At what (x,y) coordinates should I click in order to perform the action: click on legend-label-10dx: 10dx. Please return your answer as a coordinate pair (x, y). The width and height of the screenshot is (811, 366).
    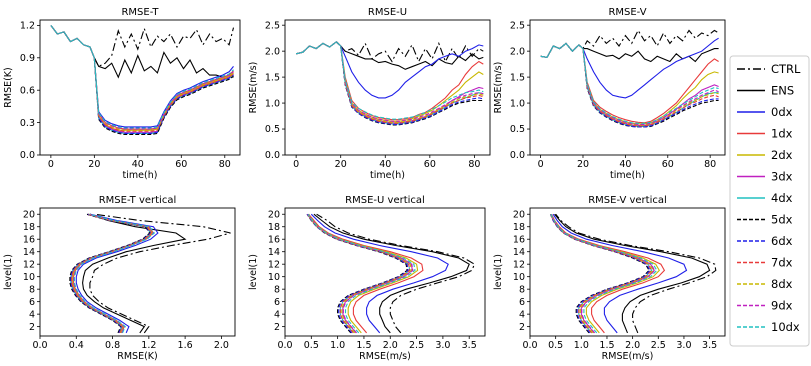
    Looking at the image, I should click on (785, 327).